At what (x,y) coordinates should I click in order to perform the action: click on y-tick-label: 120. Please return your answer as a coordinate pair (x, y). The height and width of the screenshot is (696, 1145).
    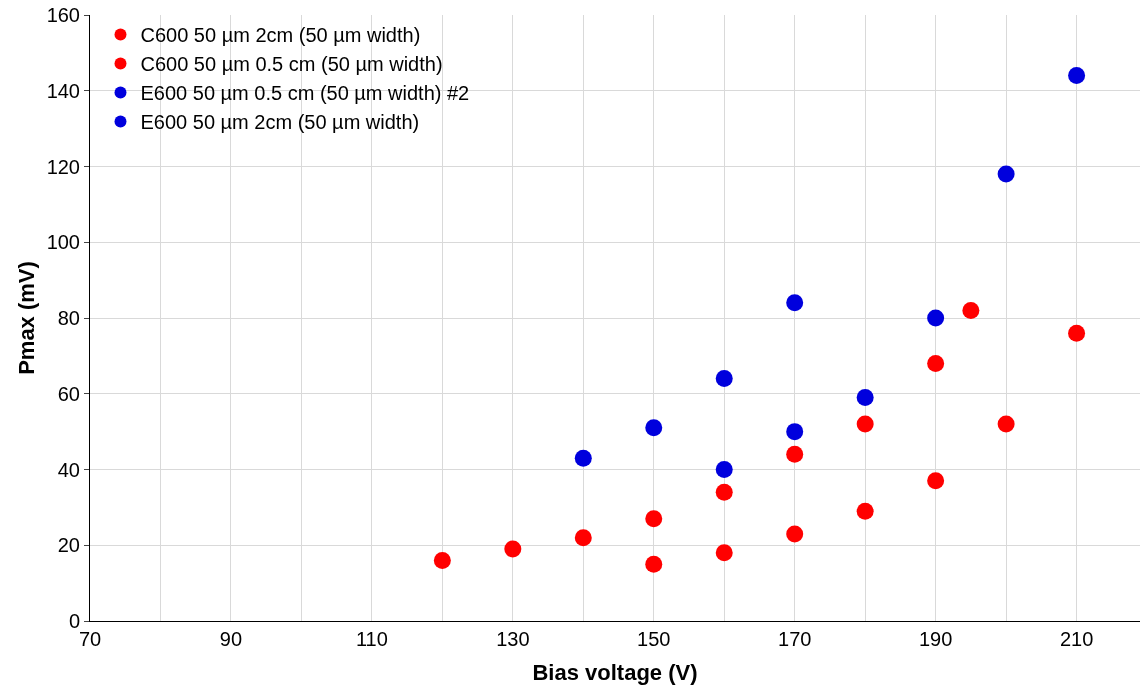
    Looking at the image, I should click on (63, 166).